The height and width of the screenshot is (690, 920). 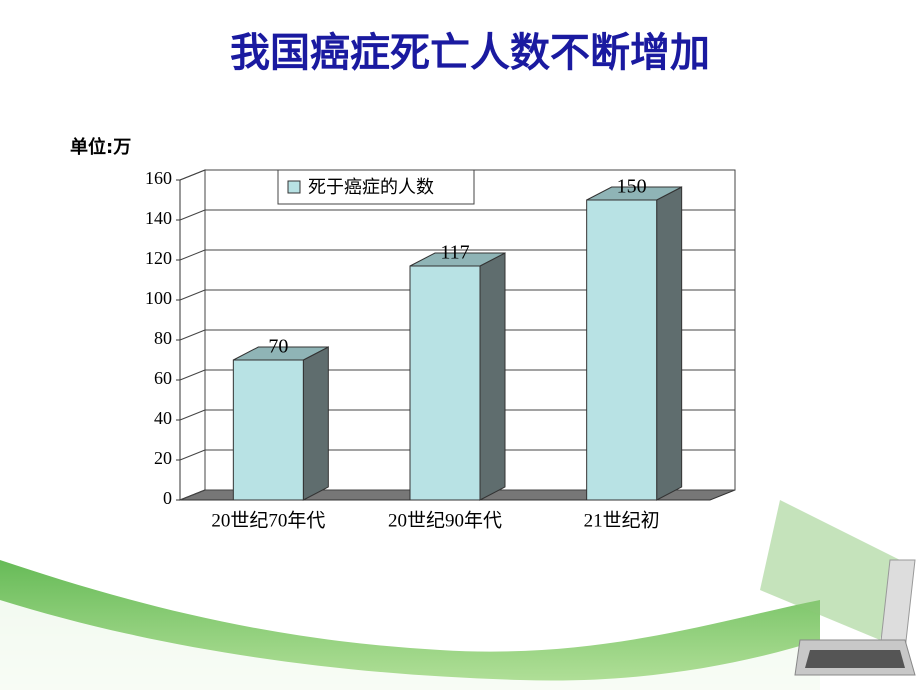 I want to click on x-tick-label: 20世纪70年代, so click(x=268, y=520).